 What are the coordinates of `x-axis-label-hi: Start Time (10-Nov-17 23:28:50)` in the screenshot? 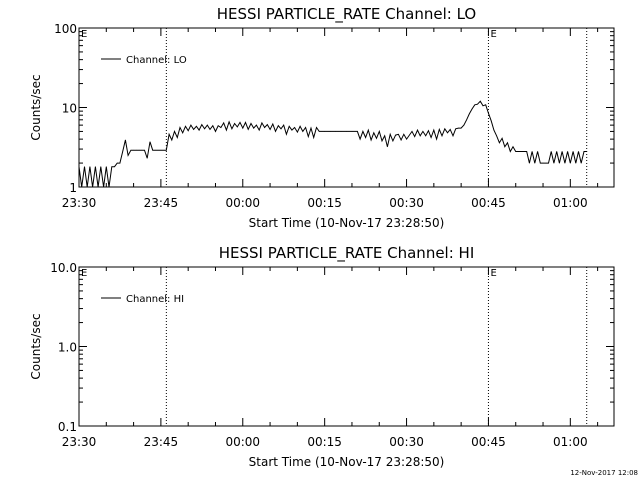 It's located at (347, 462).